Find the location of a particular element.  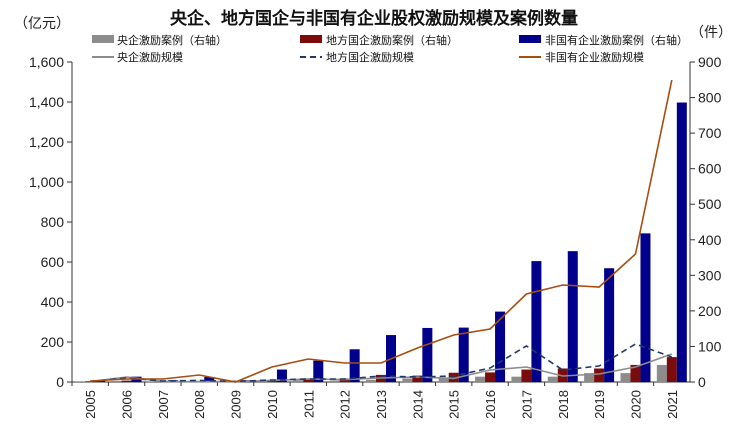

x-tick-label: 2006 is located at coordinates (127, 404).